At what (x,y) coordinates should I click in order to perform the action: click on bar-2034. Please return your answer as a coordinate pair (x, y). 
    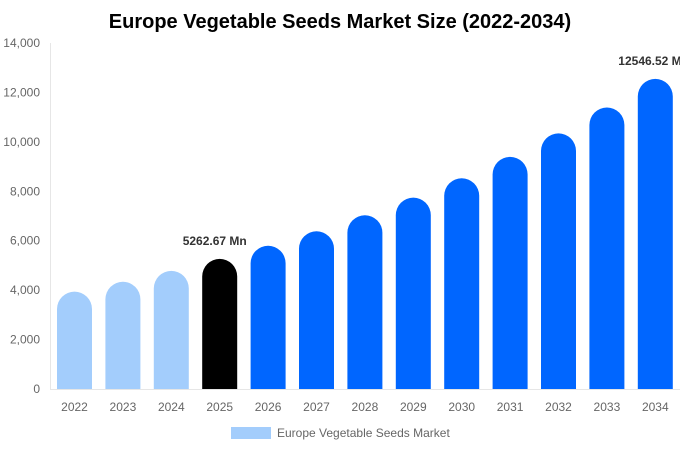
    Looking at the image, I should click on (655, 233).